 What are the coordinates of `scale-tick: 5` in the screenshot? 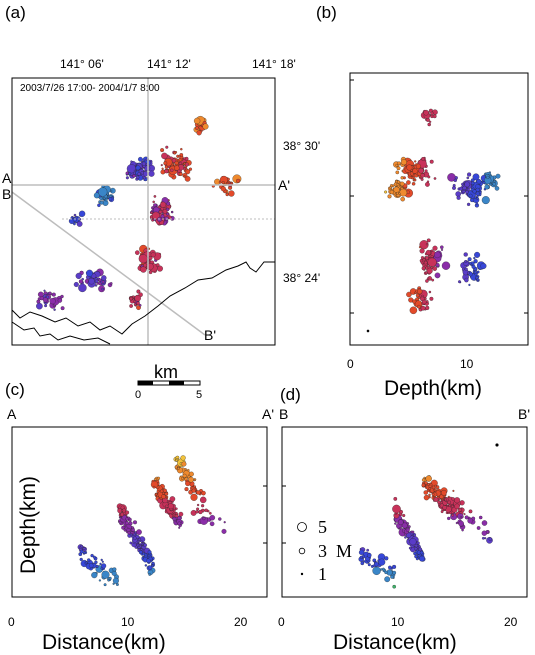 It's located at (199, 395).